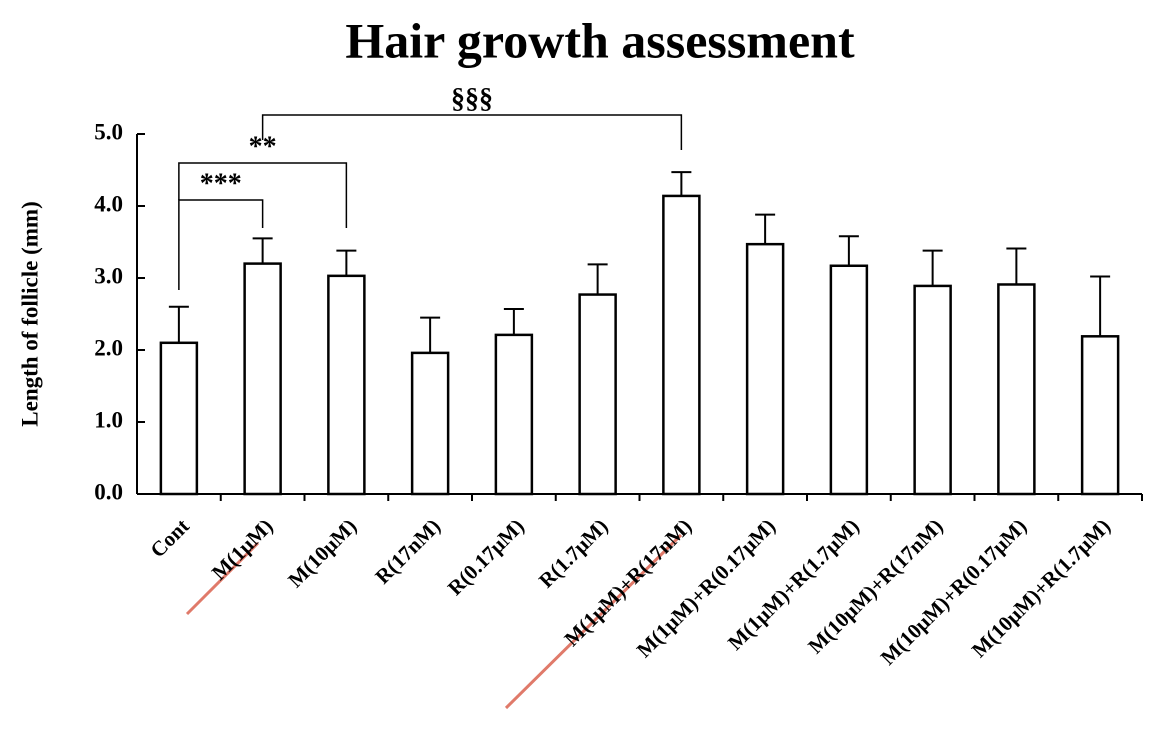  Describe the element at coordinates (221, 183) in the screenshot. I see `significance-label: ***` at that location.